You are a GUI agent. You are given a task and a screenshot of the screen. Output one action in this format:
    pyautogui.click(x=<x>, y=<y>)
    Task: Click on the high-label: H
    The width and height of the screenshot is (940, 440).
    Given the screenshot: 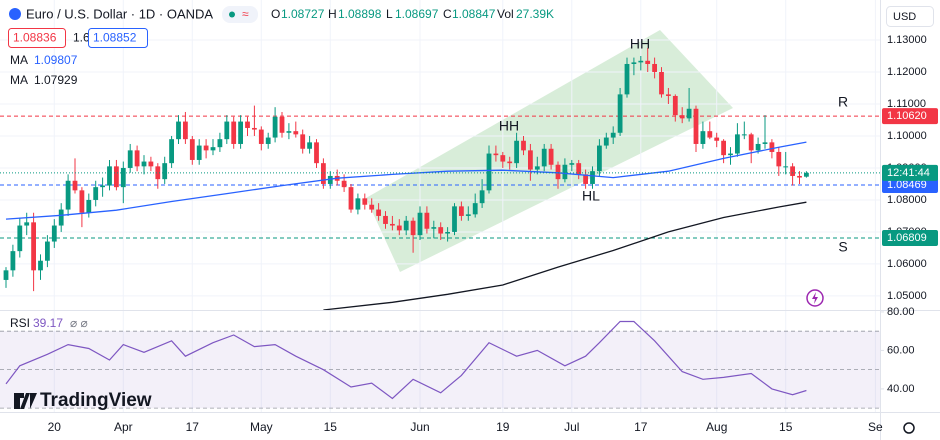 What is the action you would take?
    pyautogui.click(x=332, y=14)
    